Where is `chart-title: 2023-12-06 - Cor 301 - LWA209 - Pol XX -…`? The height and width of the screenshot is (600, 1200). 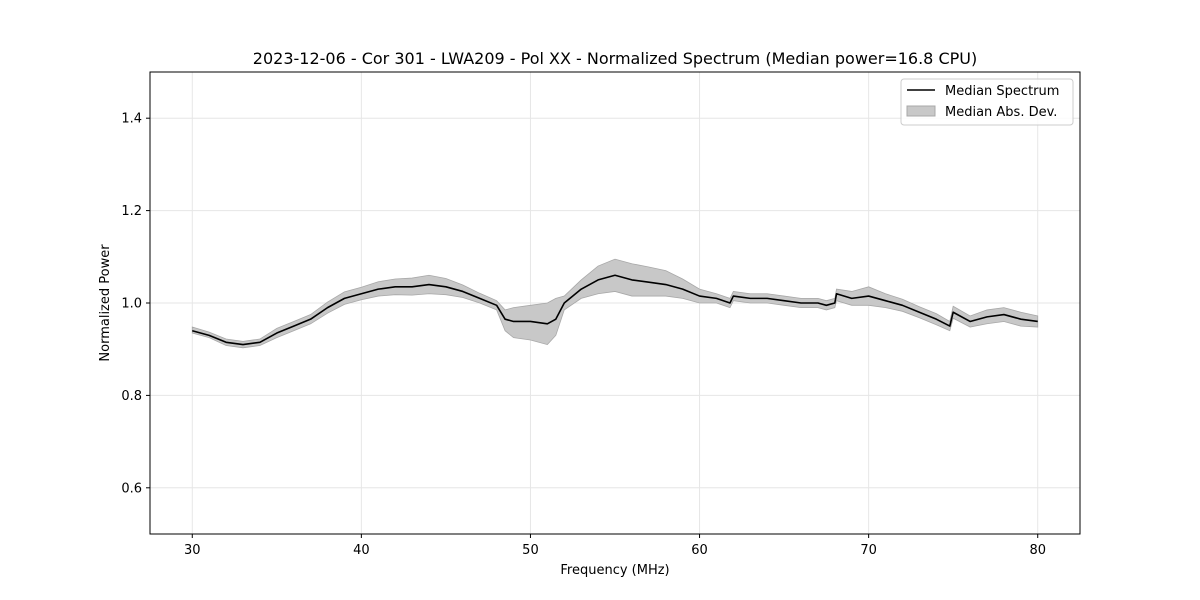 chart-title: 2023-12-06 - Cor 301 - LWA209 - Pol XX -… is located at coordinates (615, 58).